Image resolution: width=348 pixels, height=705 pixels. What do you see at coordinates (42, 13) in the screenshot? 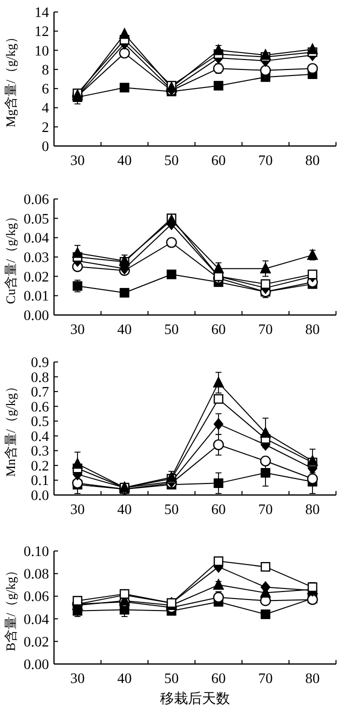
I see `y-tick-label: 14` at bounding box center [42, 13].